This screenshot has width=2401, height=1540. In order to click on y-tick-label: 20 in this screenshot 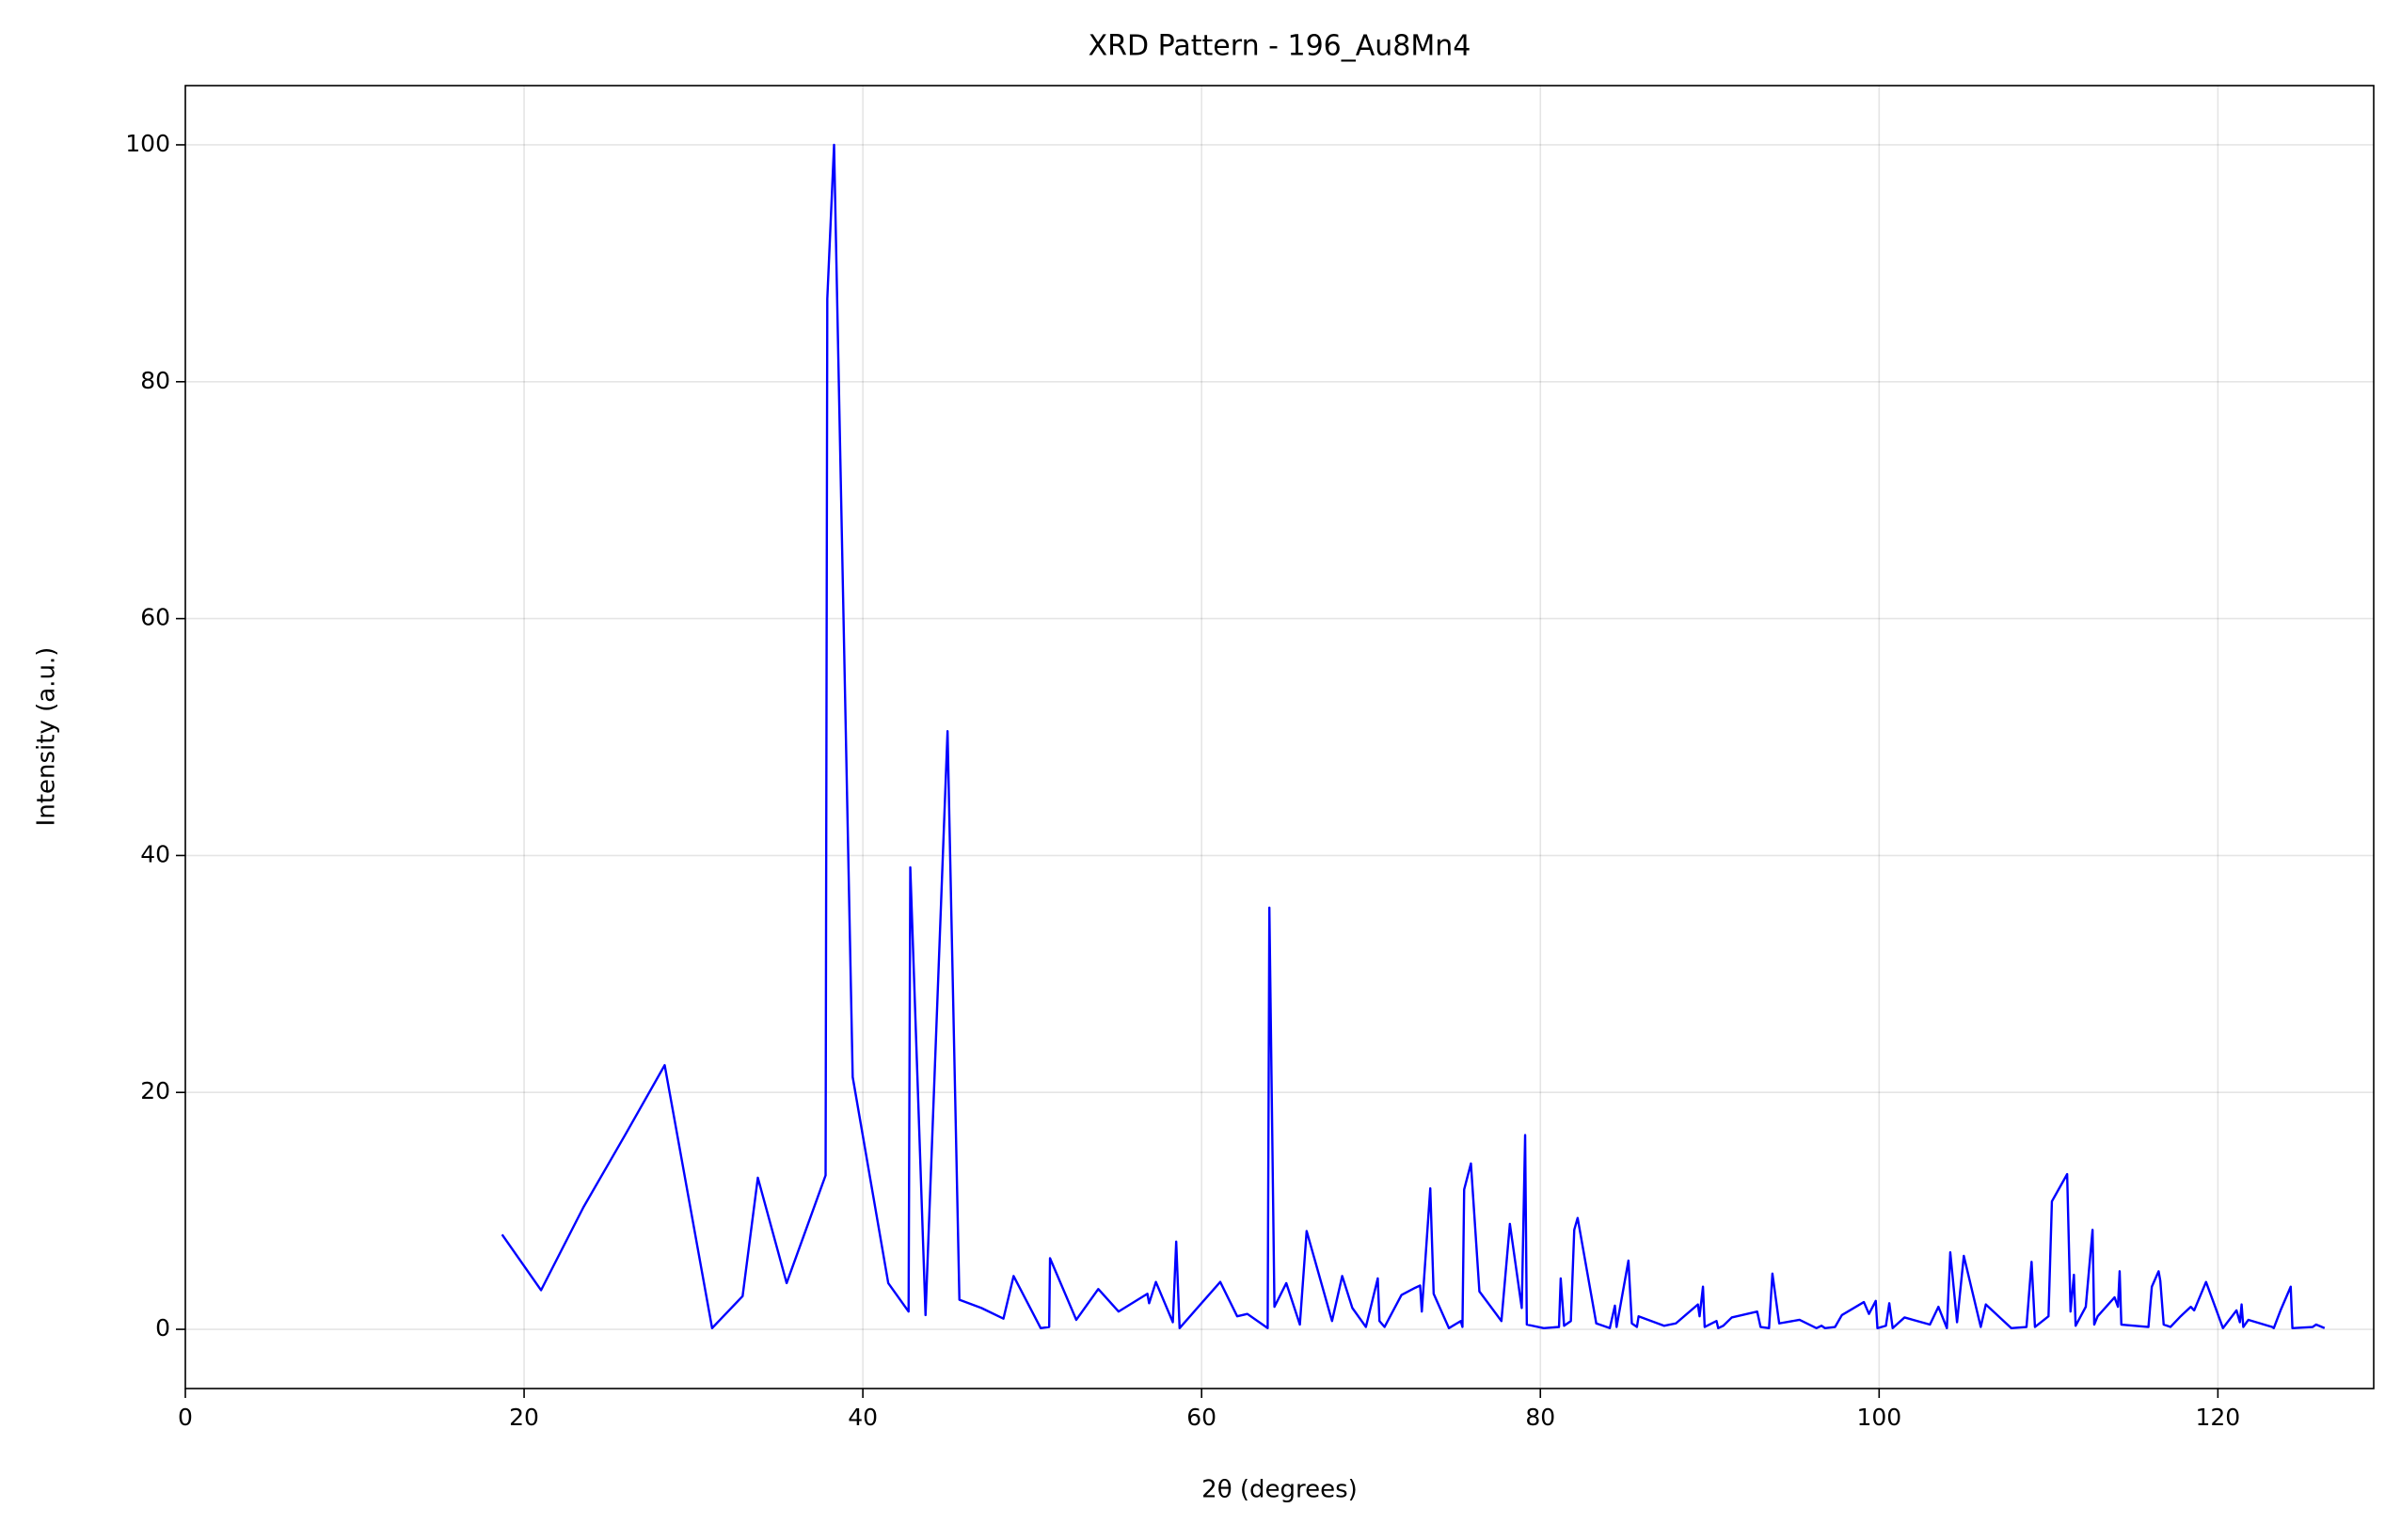, I will do `click(155, 1090)`.